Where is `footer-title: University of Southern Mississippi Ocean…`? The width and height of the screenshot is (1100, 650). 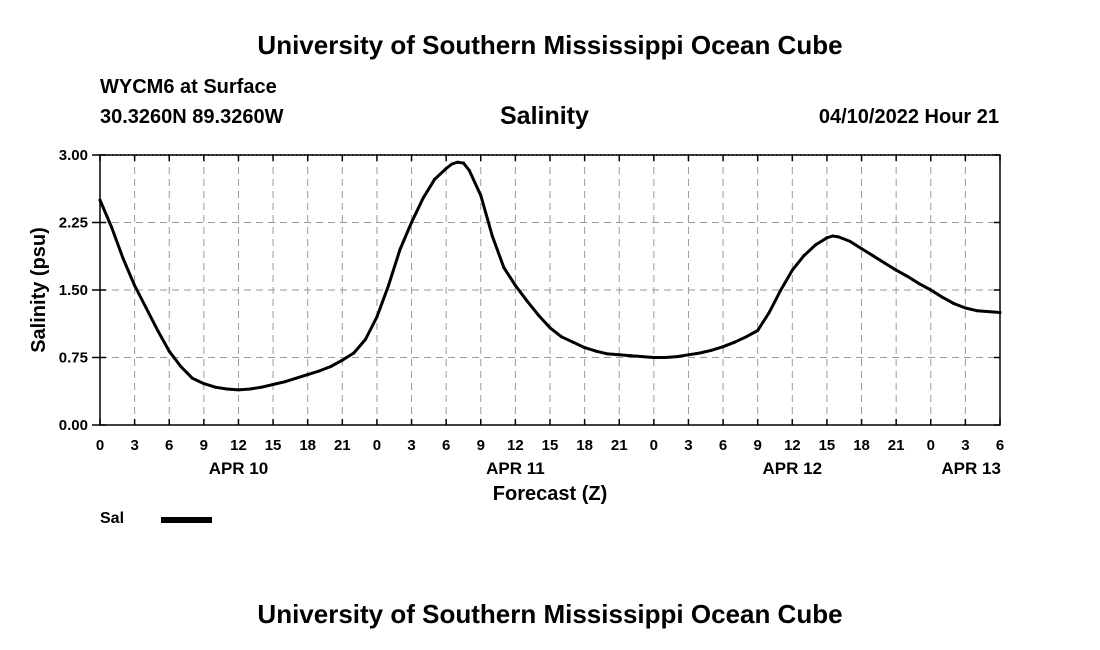
footer-title: University of Southern Mississippi Ocean… is located at coordinates (550, 614).